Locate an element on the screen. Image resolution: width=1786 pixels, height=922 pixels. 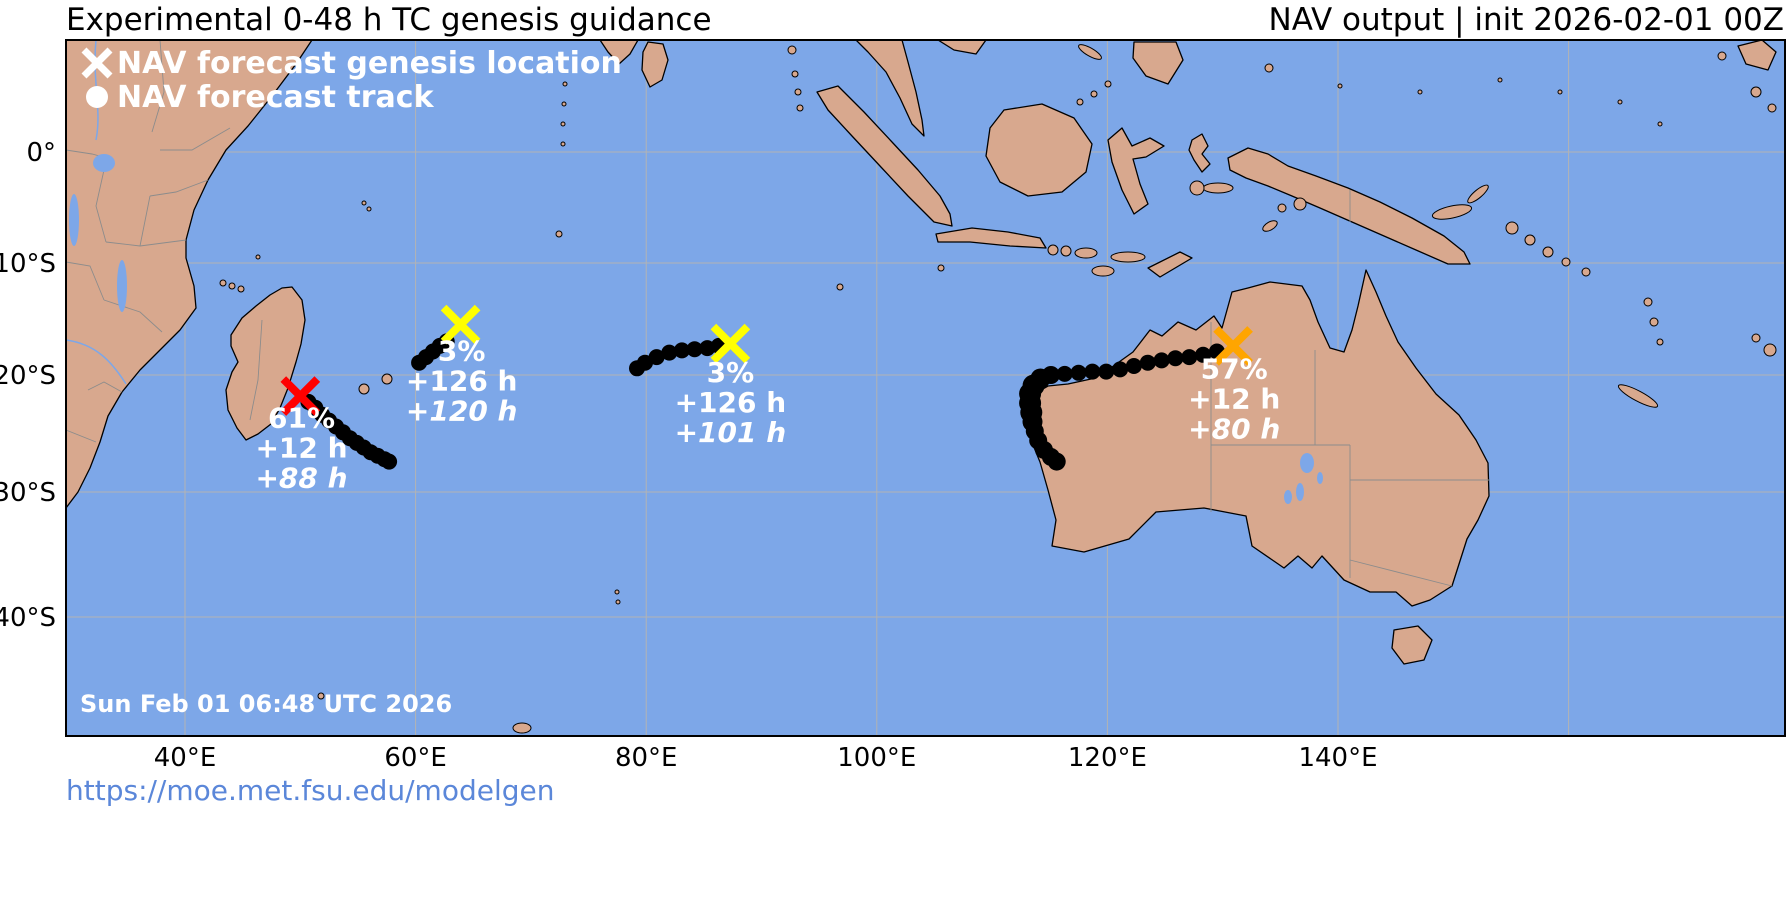
kai-islands is located at coordinates (1282, 208).